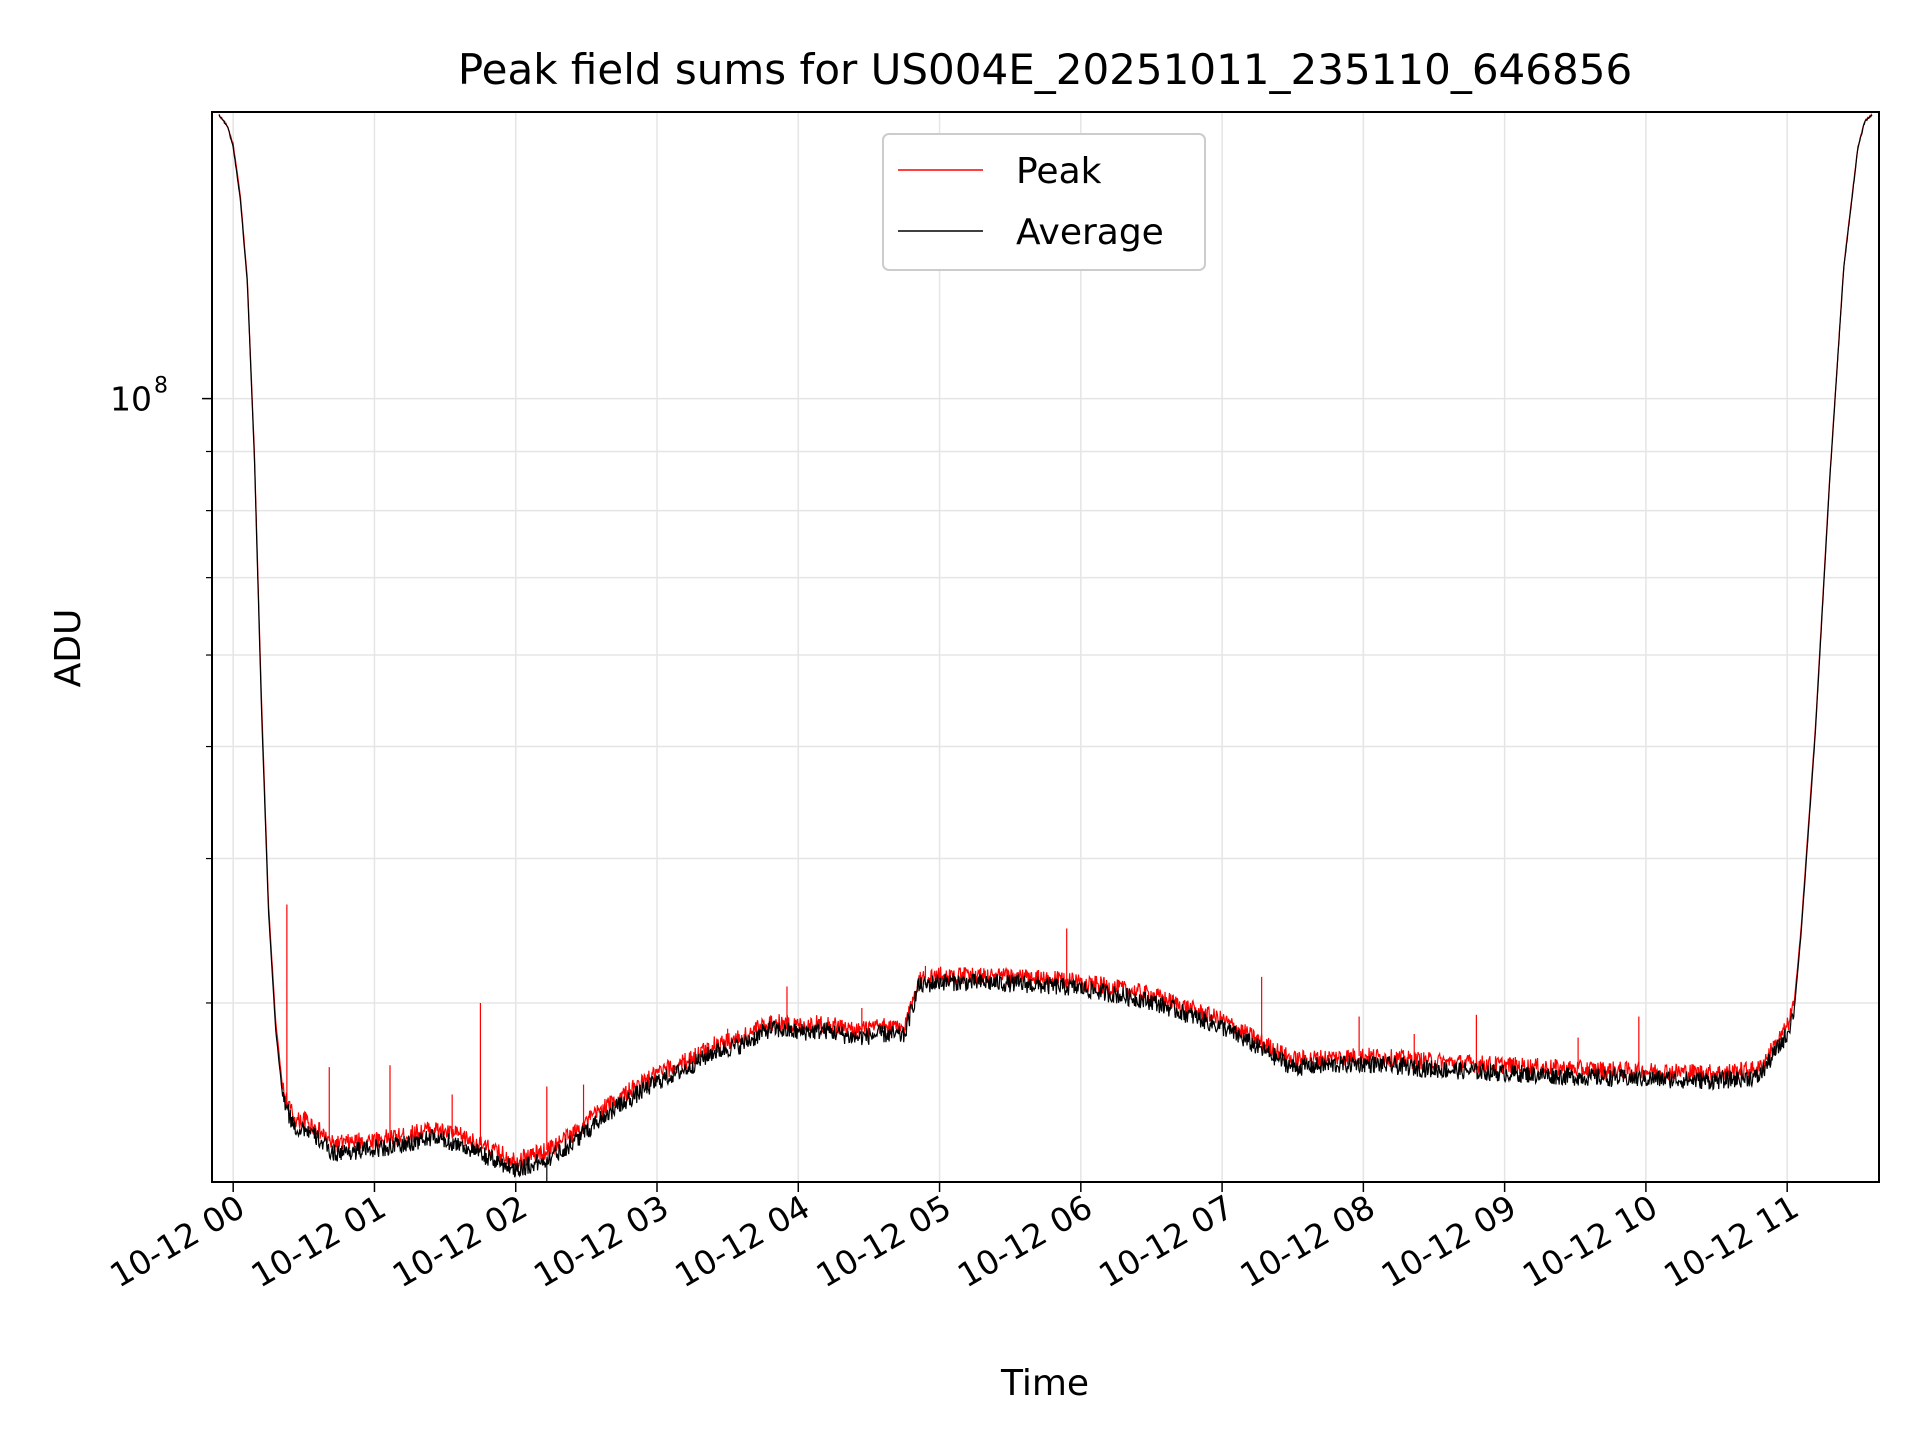 Image resolution: width=1920 pixels, height=1444 pixels. Describe the element at coordinates (1044, 1383) in the screenshot. I see `x-axis-label: Time` at that location.